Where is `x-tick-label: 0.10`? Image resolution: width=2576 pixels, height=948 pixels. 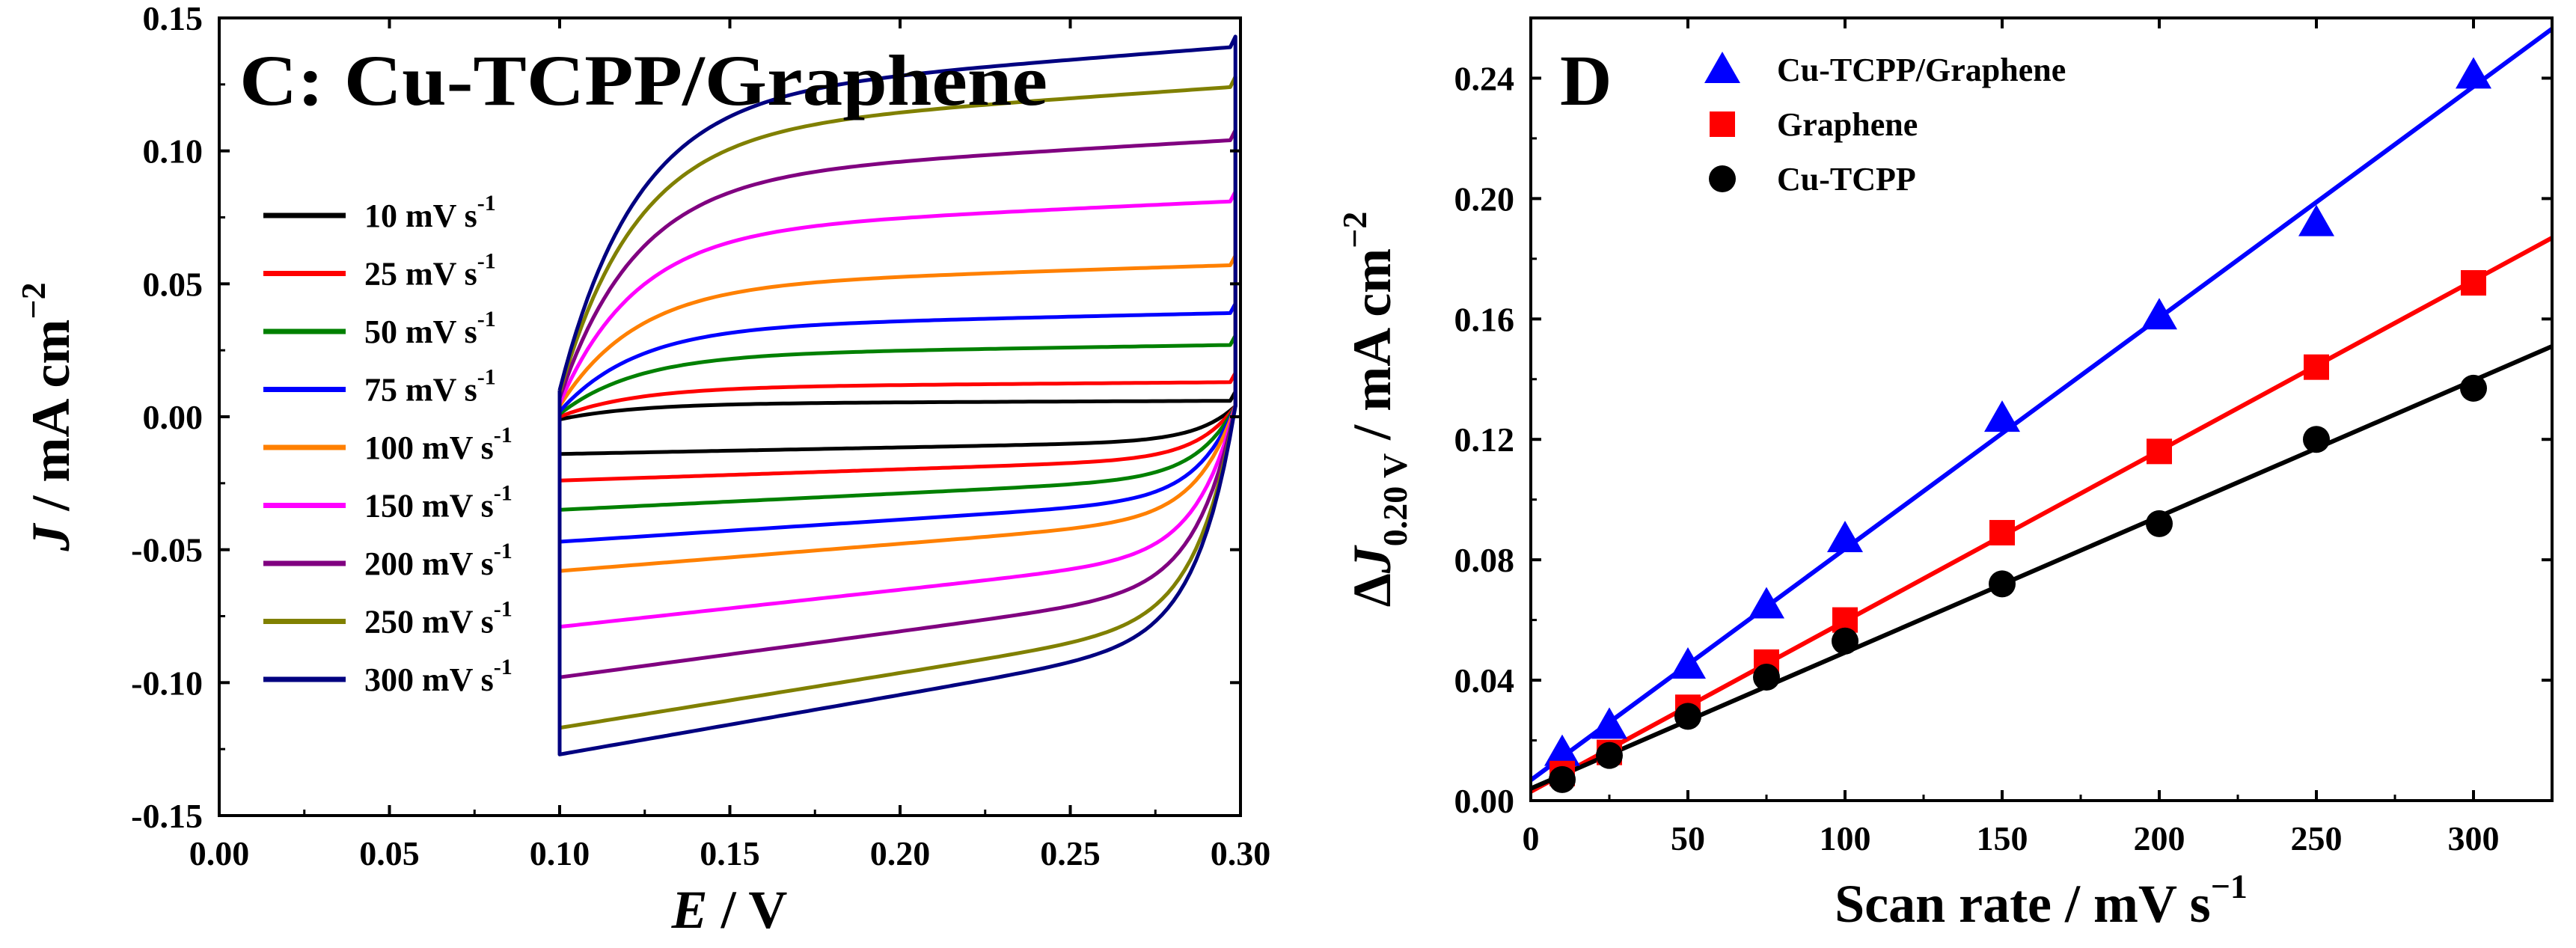
x-tick-label: 0.10 is located at coordinates (560, 853).